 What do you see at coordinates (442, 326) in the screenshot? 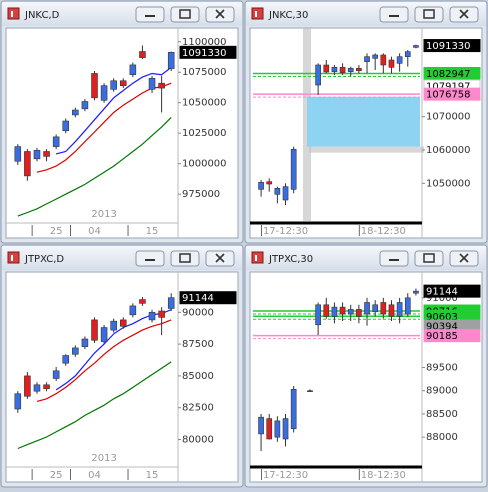
I see `price-tag-label: 90394` at bounding box center [442, 326].